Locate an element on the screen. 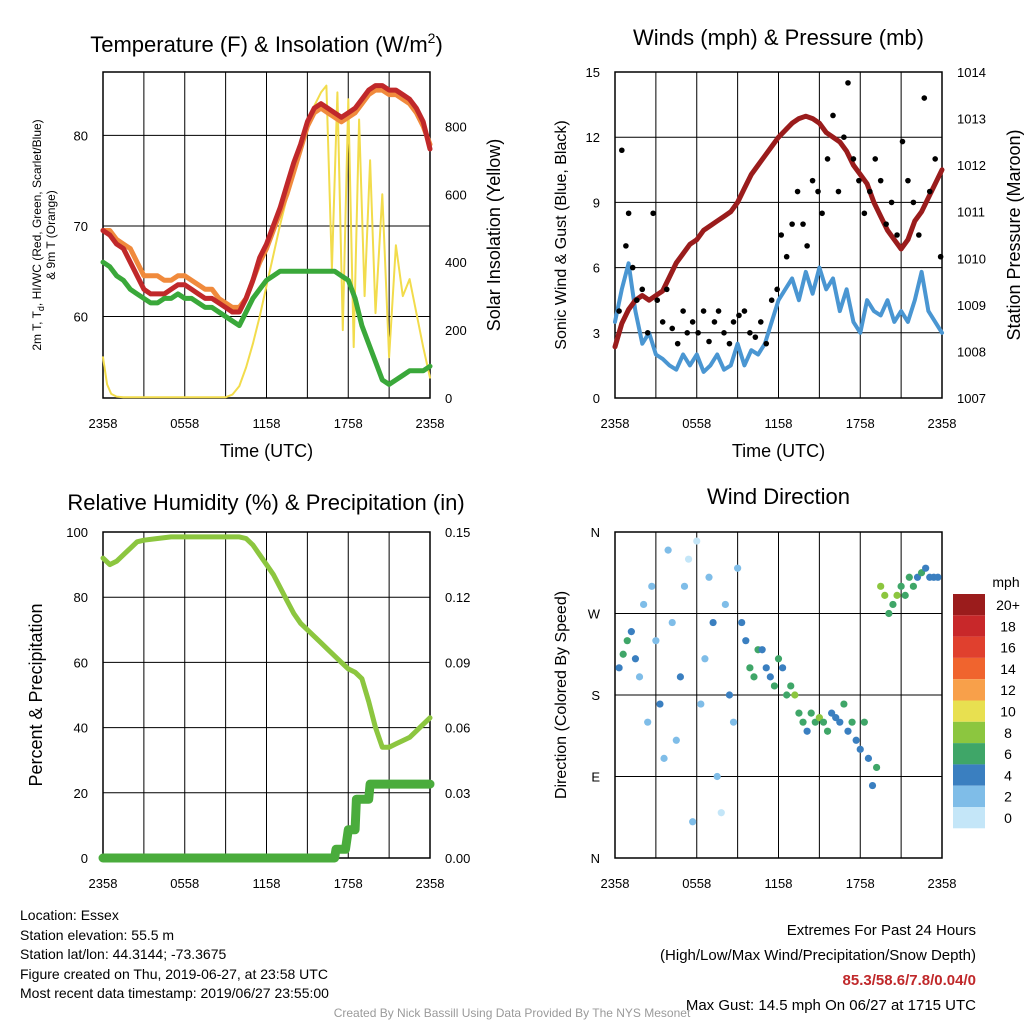 The image size is (1024, 1024). wind-line is located at coordinates (778, 317).